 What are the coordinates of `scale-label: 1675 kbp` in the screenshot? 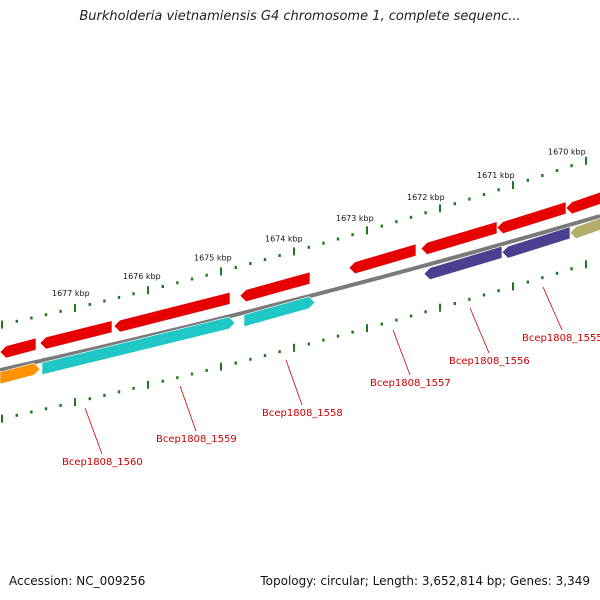 It's located at (213, 258).